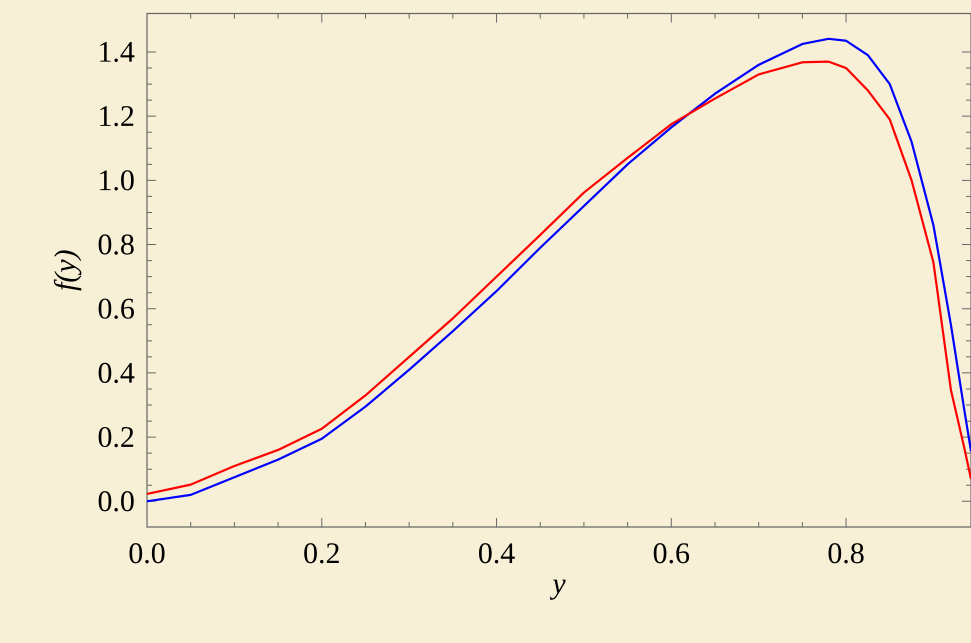 Image resolution: width=971 pixels, height=643 pixels. What do you see at coordinates (117, 52) in the screenshot?
I see `y-tick-label: 1.4` at bounding box center [117, 52].